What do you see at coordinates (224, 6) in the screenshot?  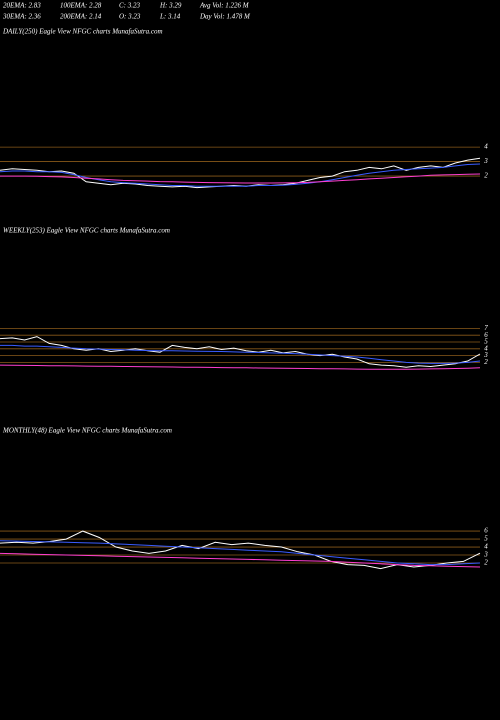 I see `stat: Avg Vol: 1.226 M` at bounding box center [224, 6].